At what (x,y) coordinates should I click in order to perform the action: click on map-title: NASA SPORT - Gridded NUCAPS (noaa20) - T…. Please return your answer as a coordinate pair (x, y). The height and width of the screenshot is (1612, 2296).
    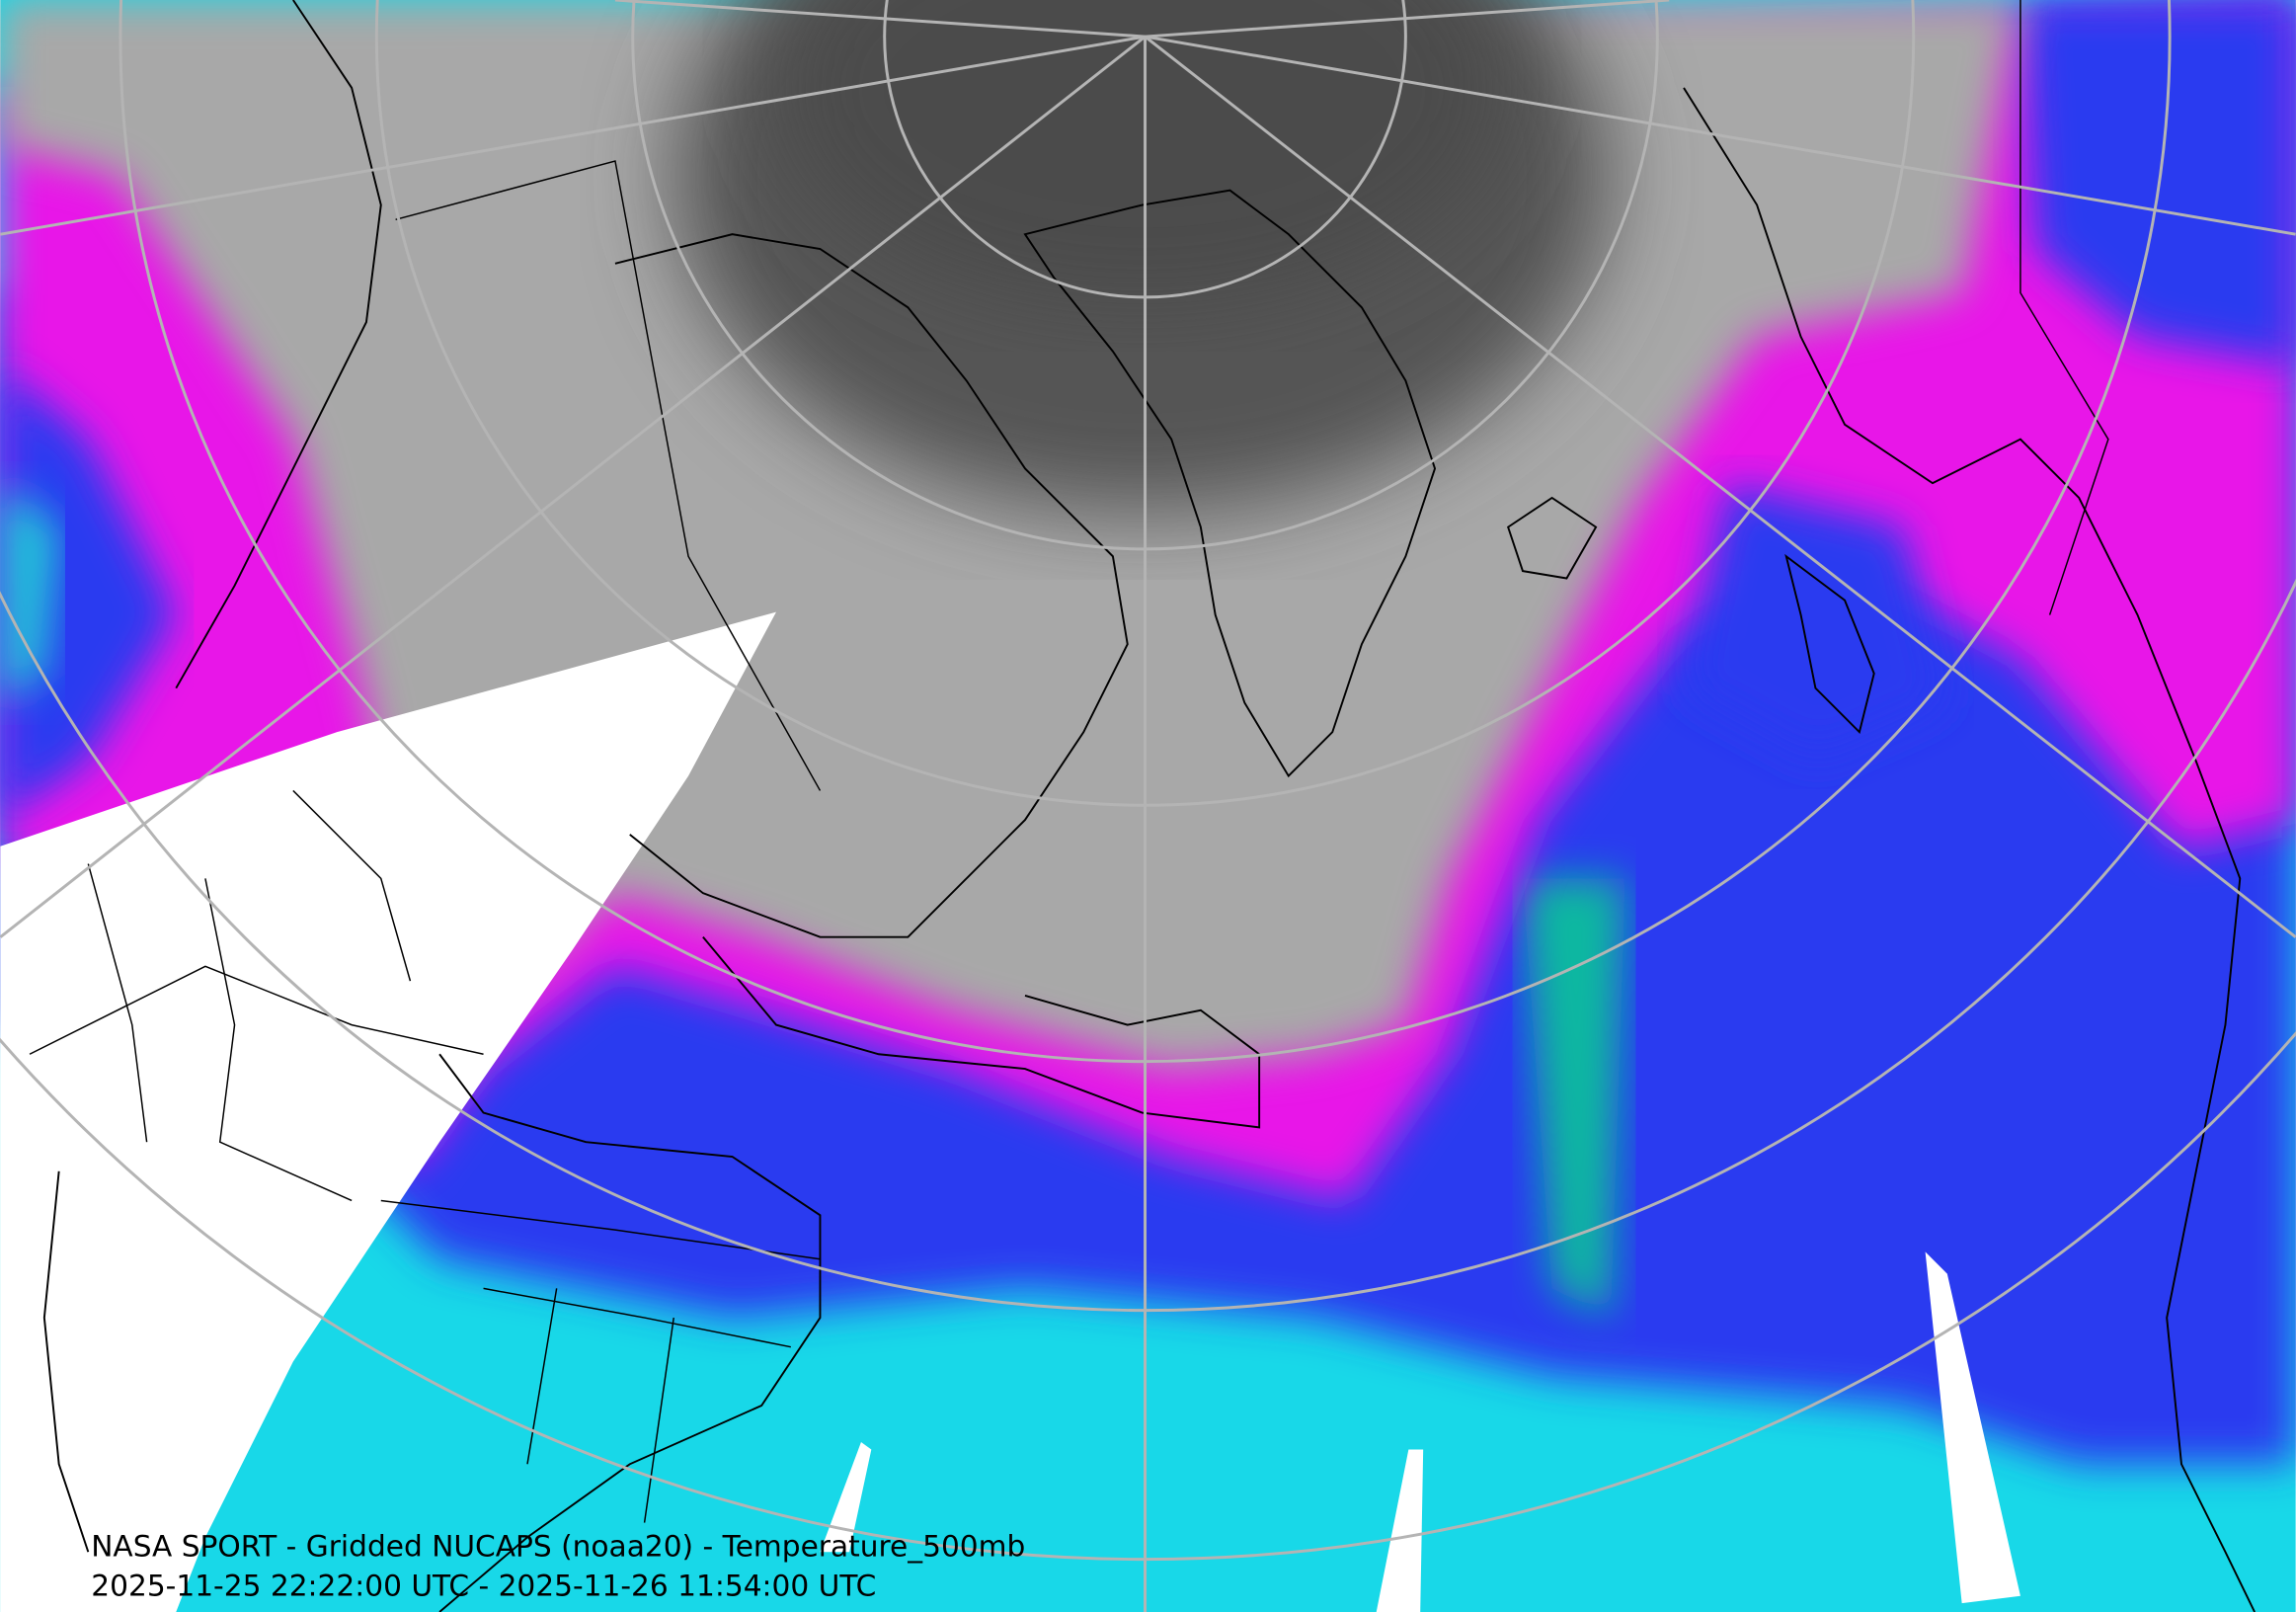
    Looking at the image, I should click on (558, 1546).